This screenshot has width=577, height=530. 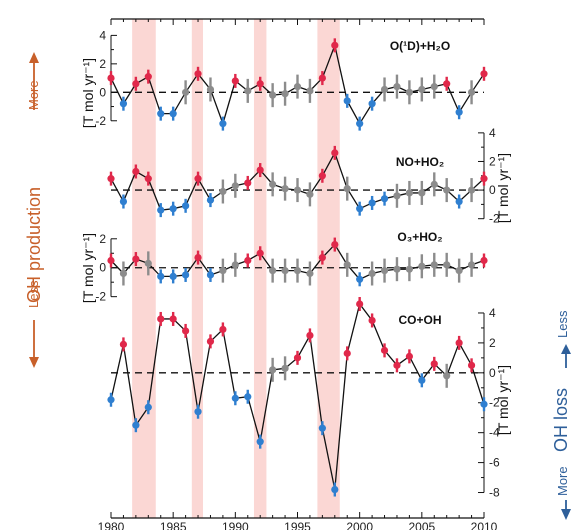 What do you see at coordinates (566, 356) in the screenshot?
I see `oh-loss-arrow-up` at bounding box center [566, 356].